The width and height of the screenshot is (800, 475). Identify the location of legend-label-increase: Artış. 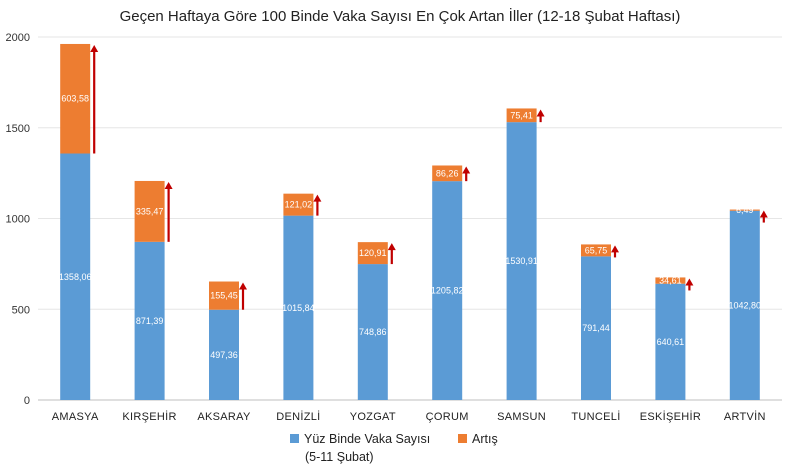
(485, 439).